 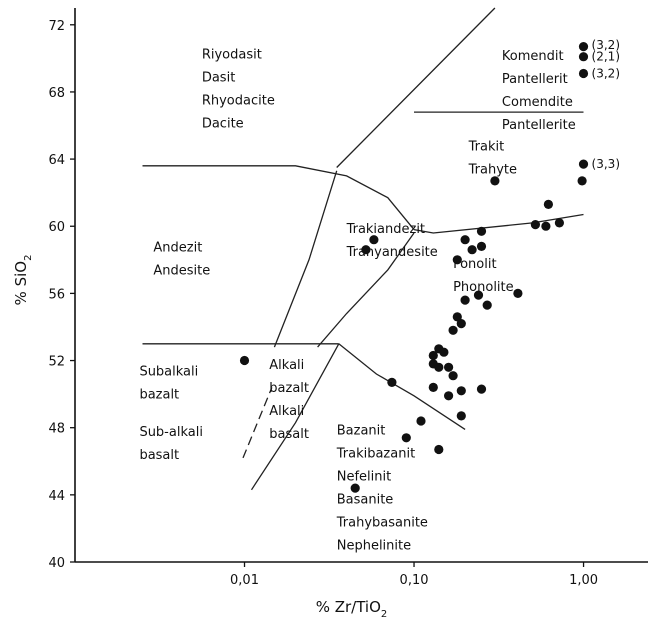 I want to click on region-label-line: Andesite, so click(x=181, y=270).